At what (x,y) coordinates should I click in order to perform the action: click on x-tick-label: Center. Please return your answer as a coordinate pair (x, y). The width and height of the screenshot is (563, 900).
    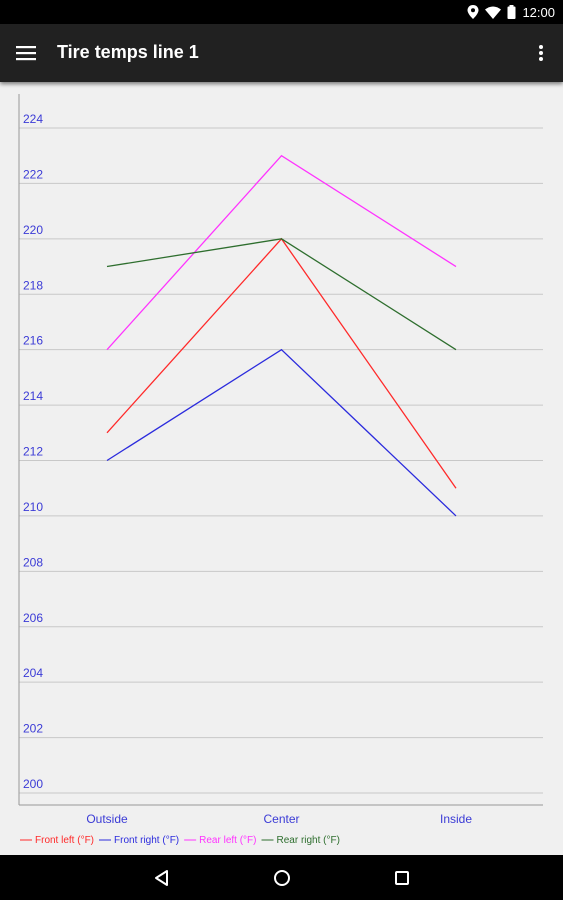
    Looking at the image, I should click on (281, 819).